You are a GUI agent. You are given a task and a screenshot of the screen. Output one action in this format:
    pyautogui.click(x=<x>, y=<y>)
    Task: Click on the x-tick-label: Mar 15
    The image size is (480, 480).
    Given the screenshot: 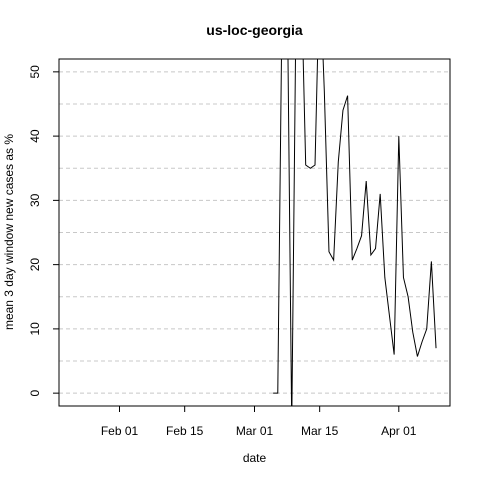 What is the action you would take?
    pyautogui.click(x=320, y=431)
    